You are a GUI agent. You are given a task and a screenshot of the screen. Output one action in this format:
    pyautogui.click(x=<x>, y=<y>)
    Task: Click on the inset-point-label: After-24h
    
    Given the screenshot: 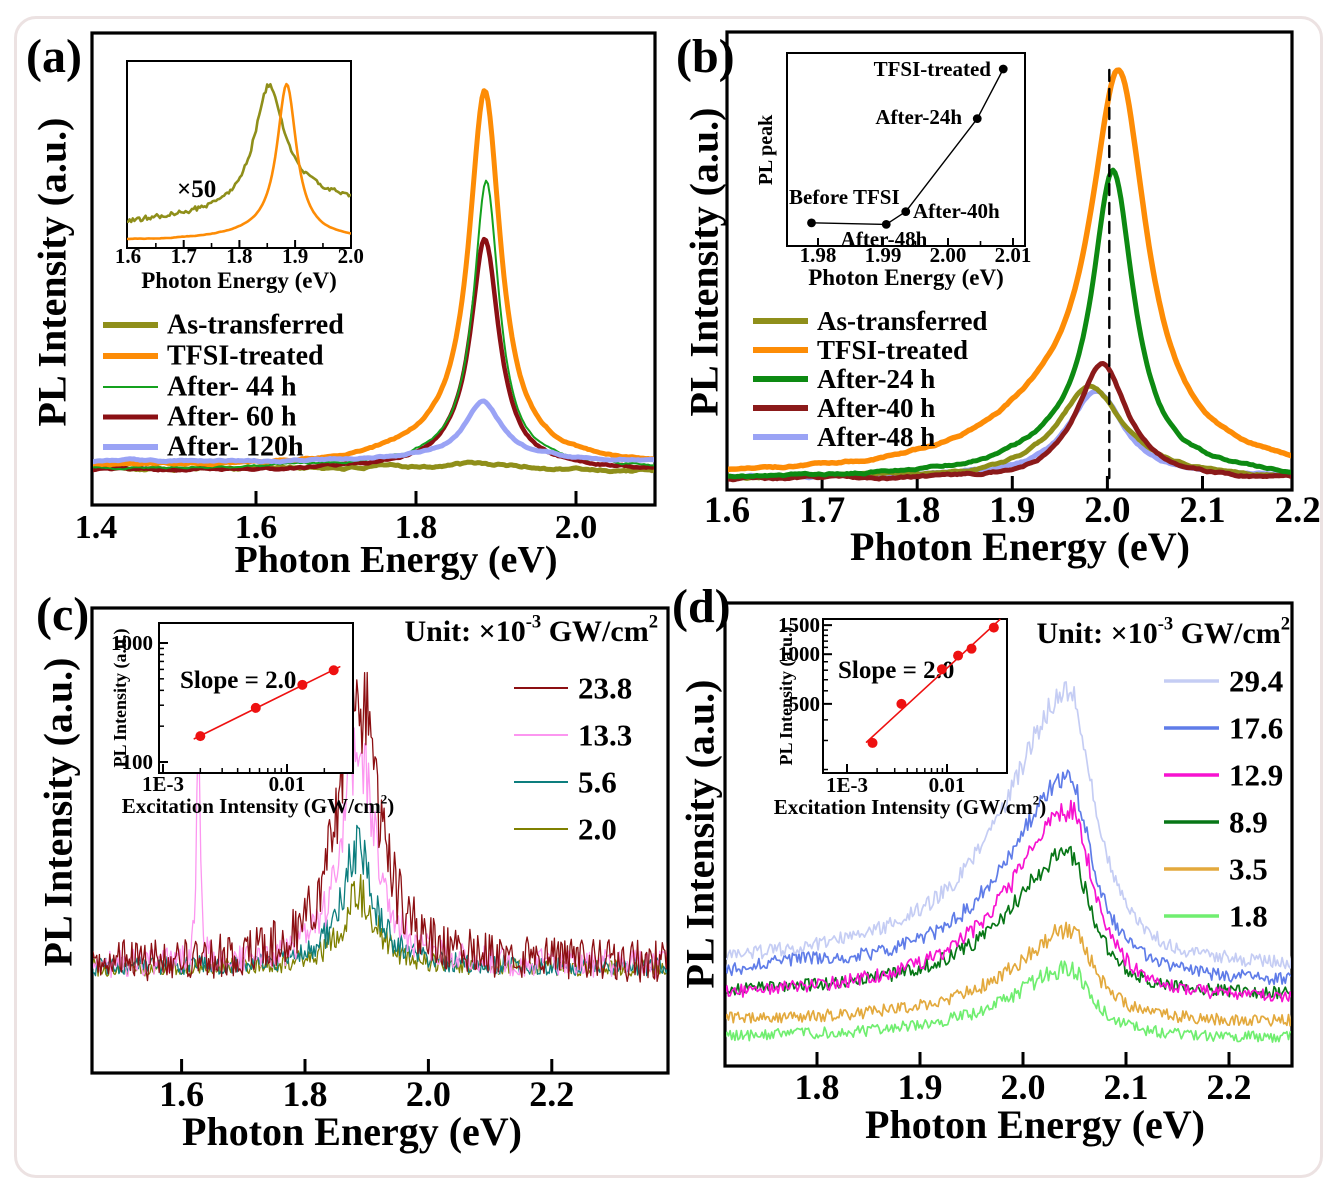 What is the action you would take?
    pyautogui.click(x=918, y=117)
    